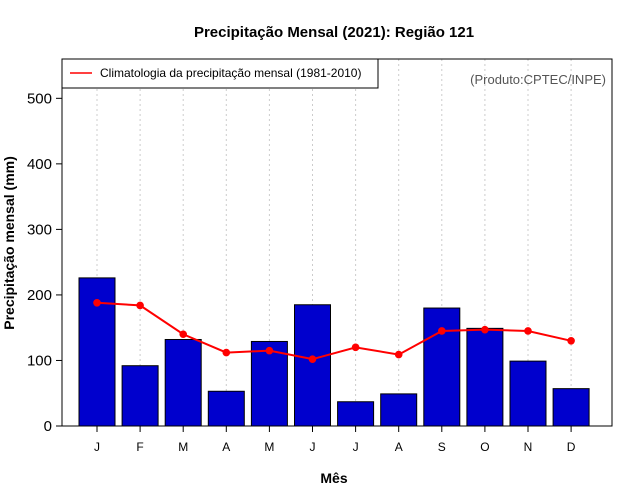 The width and height of the screenshot is (640, 500). What do you see at coordinates (442, 447) in the screenshot?
I see `x-tick-label-8: S` at bounding box center [442, 447].